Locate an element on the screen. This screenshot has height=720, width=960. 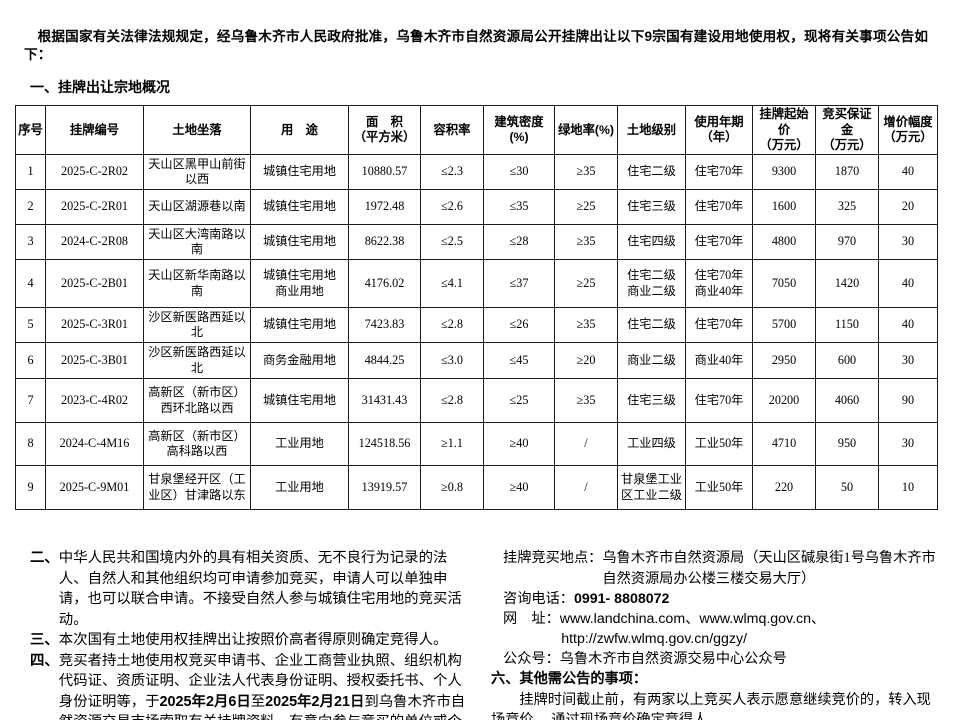
table-cell: ≤28 is located at coordinates (519, 242).